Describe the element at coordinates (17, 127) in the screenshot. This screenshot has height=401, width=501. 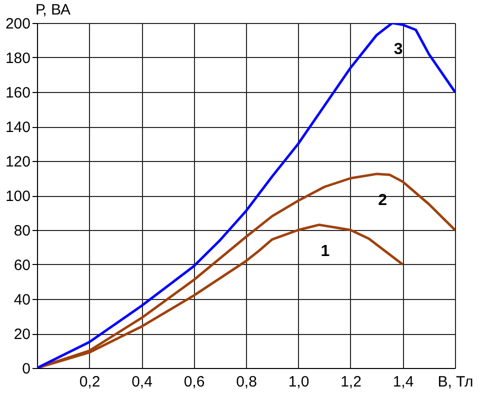
I see `y-tick-label: 140` at that location.